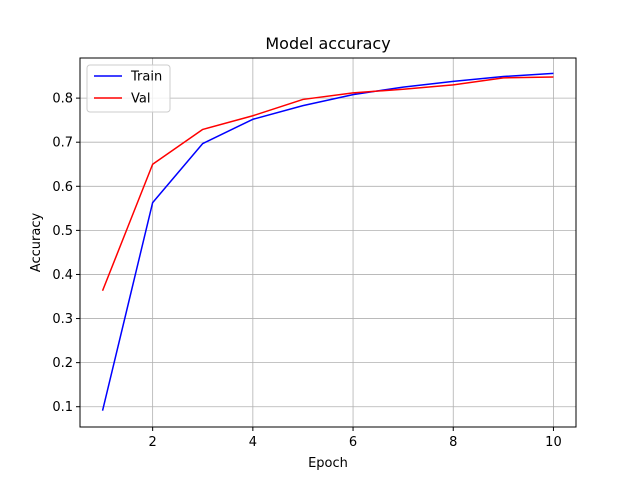 The width and height of the screenshot is (640, 480). What do you see at coordinates (328, 463) in the screenshot?
I see `x-axis-label: Epoch` at bounding box center [328, 463].